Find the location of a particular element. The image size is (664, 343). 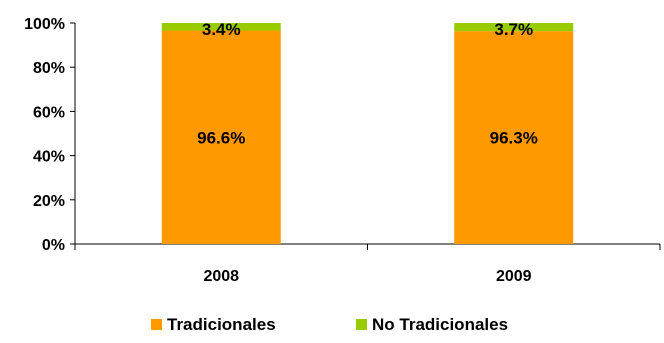

legend-label: No Tradicionales is located at coordinates (440, 324).